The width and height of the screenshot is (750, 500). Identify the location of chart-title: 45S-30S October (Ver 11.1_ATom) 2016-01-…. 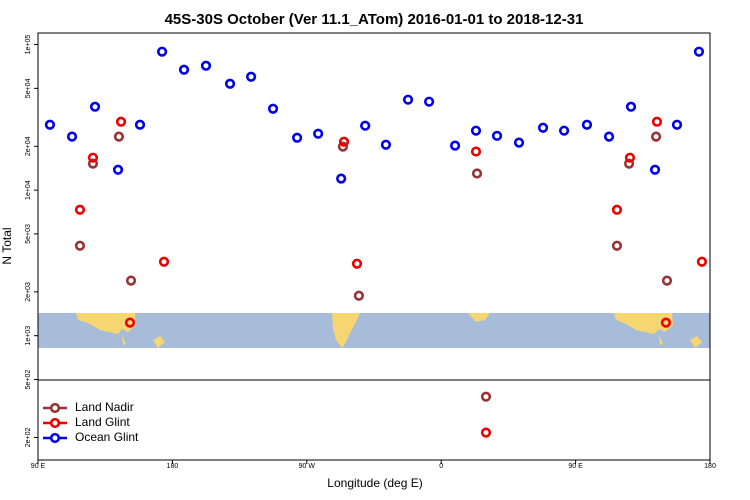
(374, 19).